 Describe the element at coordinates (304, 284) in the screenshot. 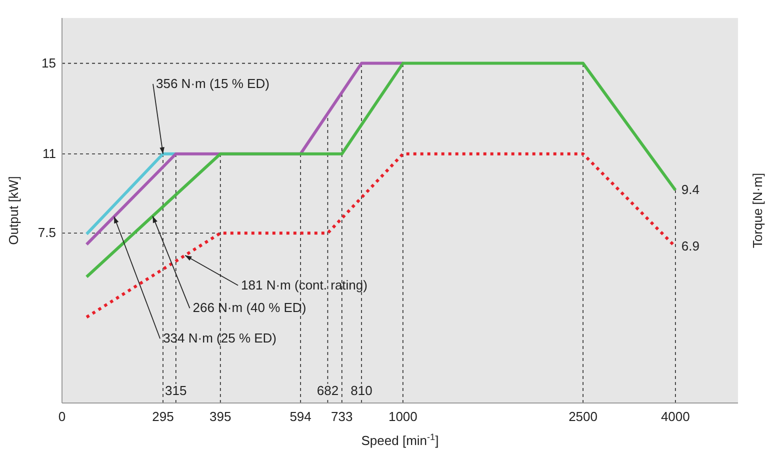

I see `annotation: 181 N·m (cont. rating)` at that location.